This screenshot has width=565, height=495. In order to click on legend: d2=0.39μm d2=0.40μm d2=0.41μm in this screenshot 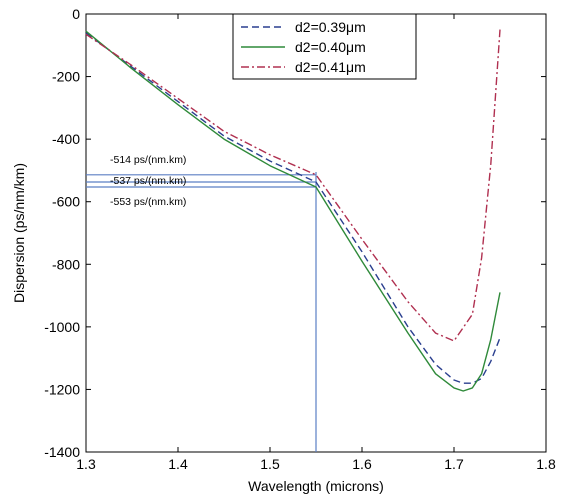, I will do `click(324, 46)`.